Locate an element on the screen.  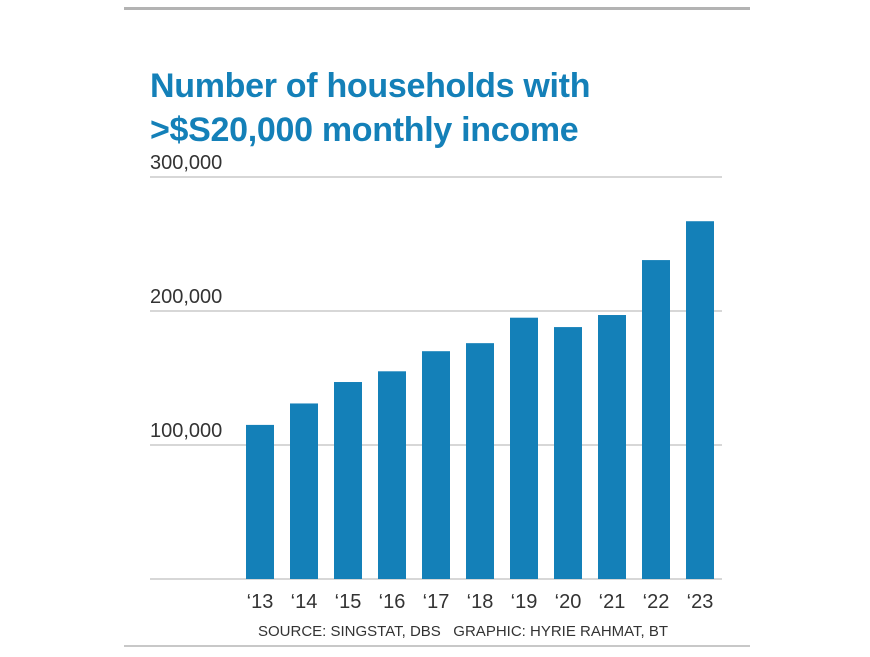
chart-title-line-2: >$S20,000 monthly income is located at coordinates (364, 130).